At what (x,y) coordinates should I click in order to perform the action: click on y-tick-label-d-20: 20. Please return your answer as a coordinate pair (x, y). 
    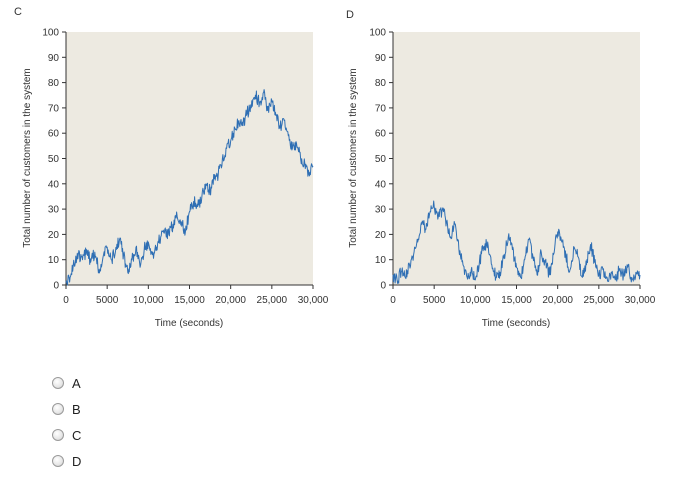
    Looking at the image, I should click on (381, 235).